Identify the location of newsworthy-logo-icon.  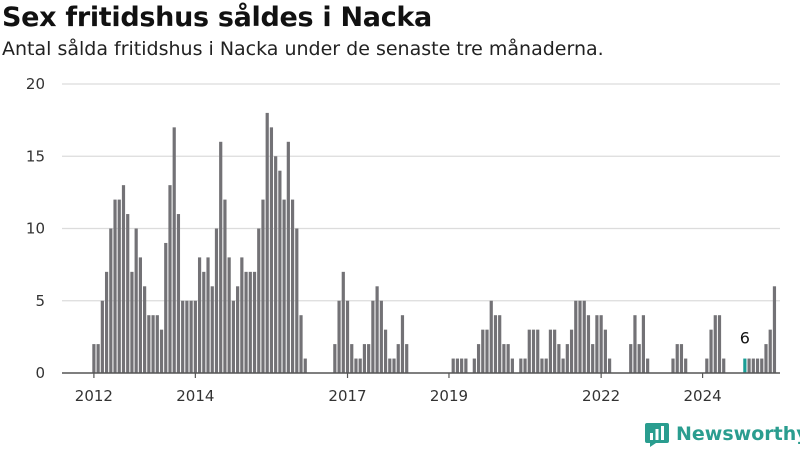
(657, 435).